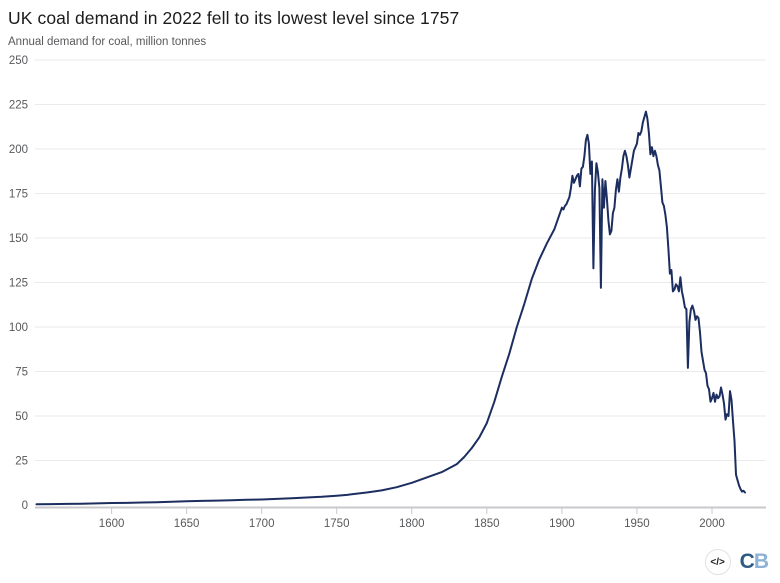 The width and height of the screenshot is (780, 583). I want to click on y-tick-label: 175, so click(18, 195).